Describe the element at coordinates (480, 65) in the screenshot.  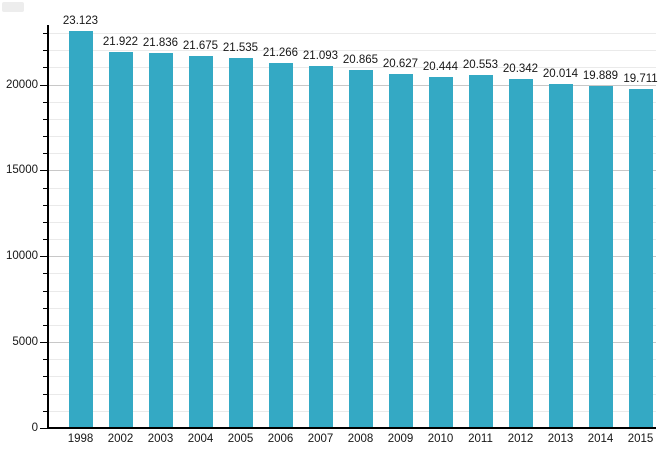
I see `bar-value-label: 20.553` at that location.